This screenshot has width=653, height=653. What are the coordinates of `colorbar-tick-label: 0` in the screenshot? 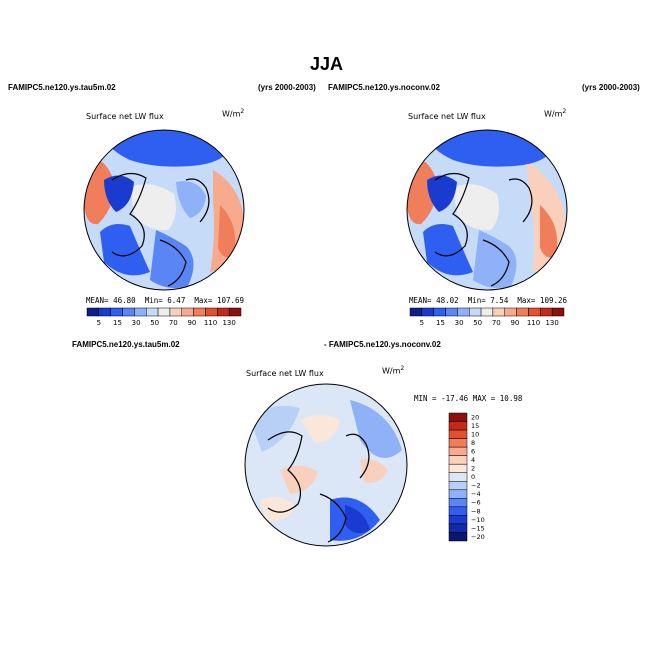 It's located at (473, 477).